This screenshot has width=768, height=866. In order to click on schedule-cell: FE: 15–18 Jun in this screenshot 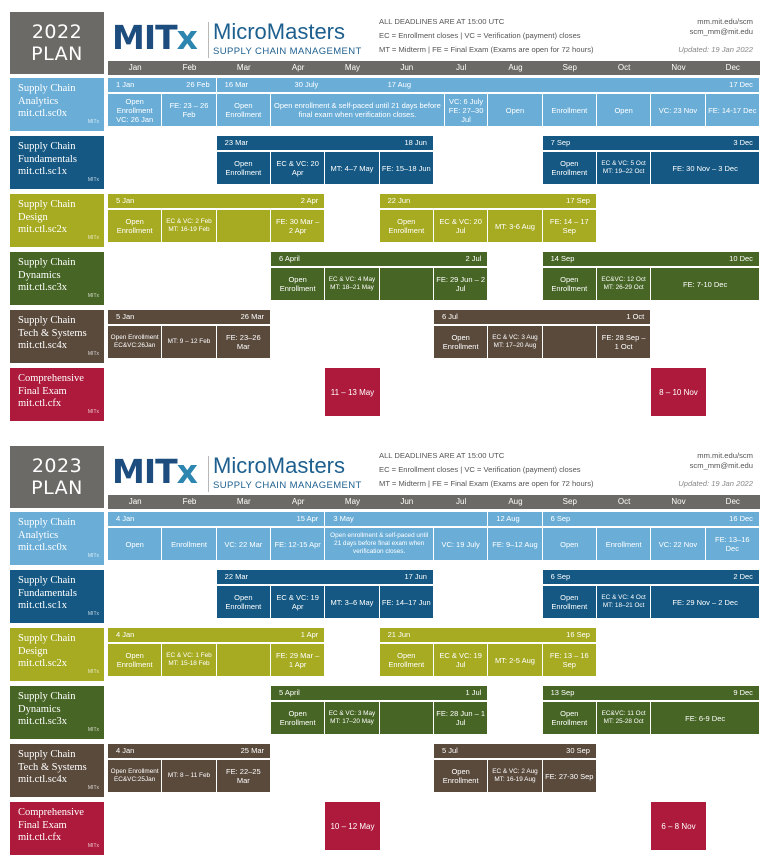, I will do `click(406, 168)`.